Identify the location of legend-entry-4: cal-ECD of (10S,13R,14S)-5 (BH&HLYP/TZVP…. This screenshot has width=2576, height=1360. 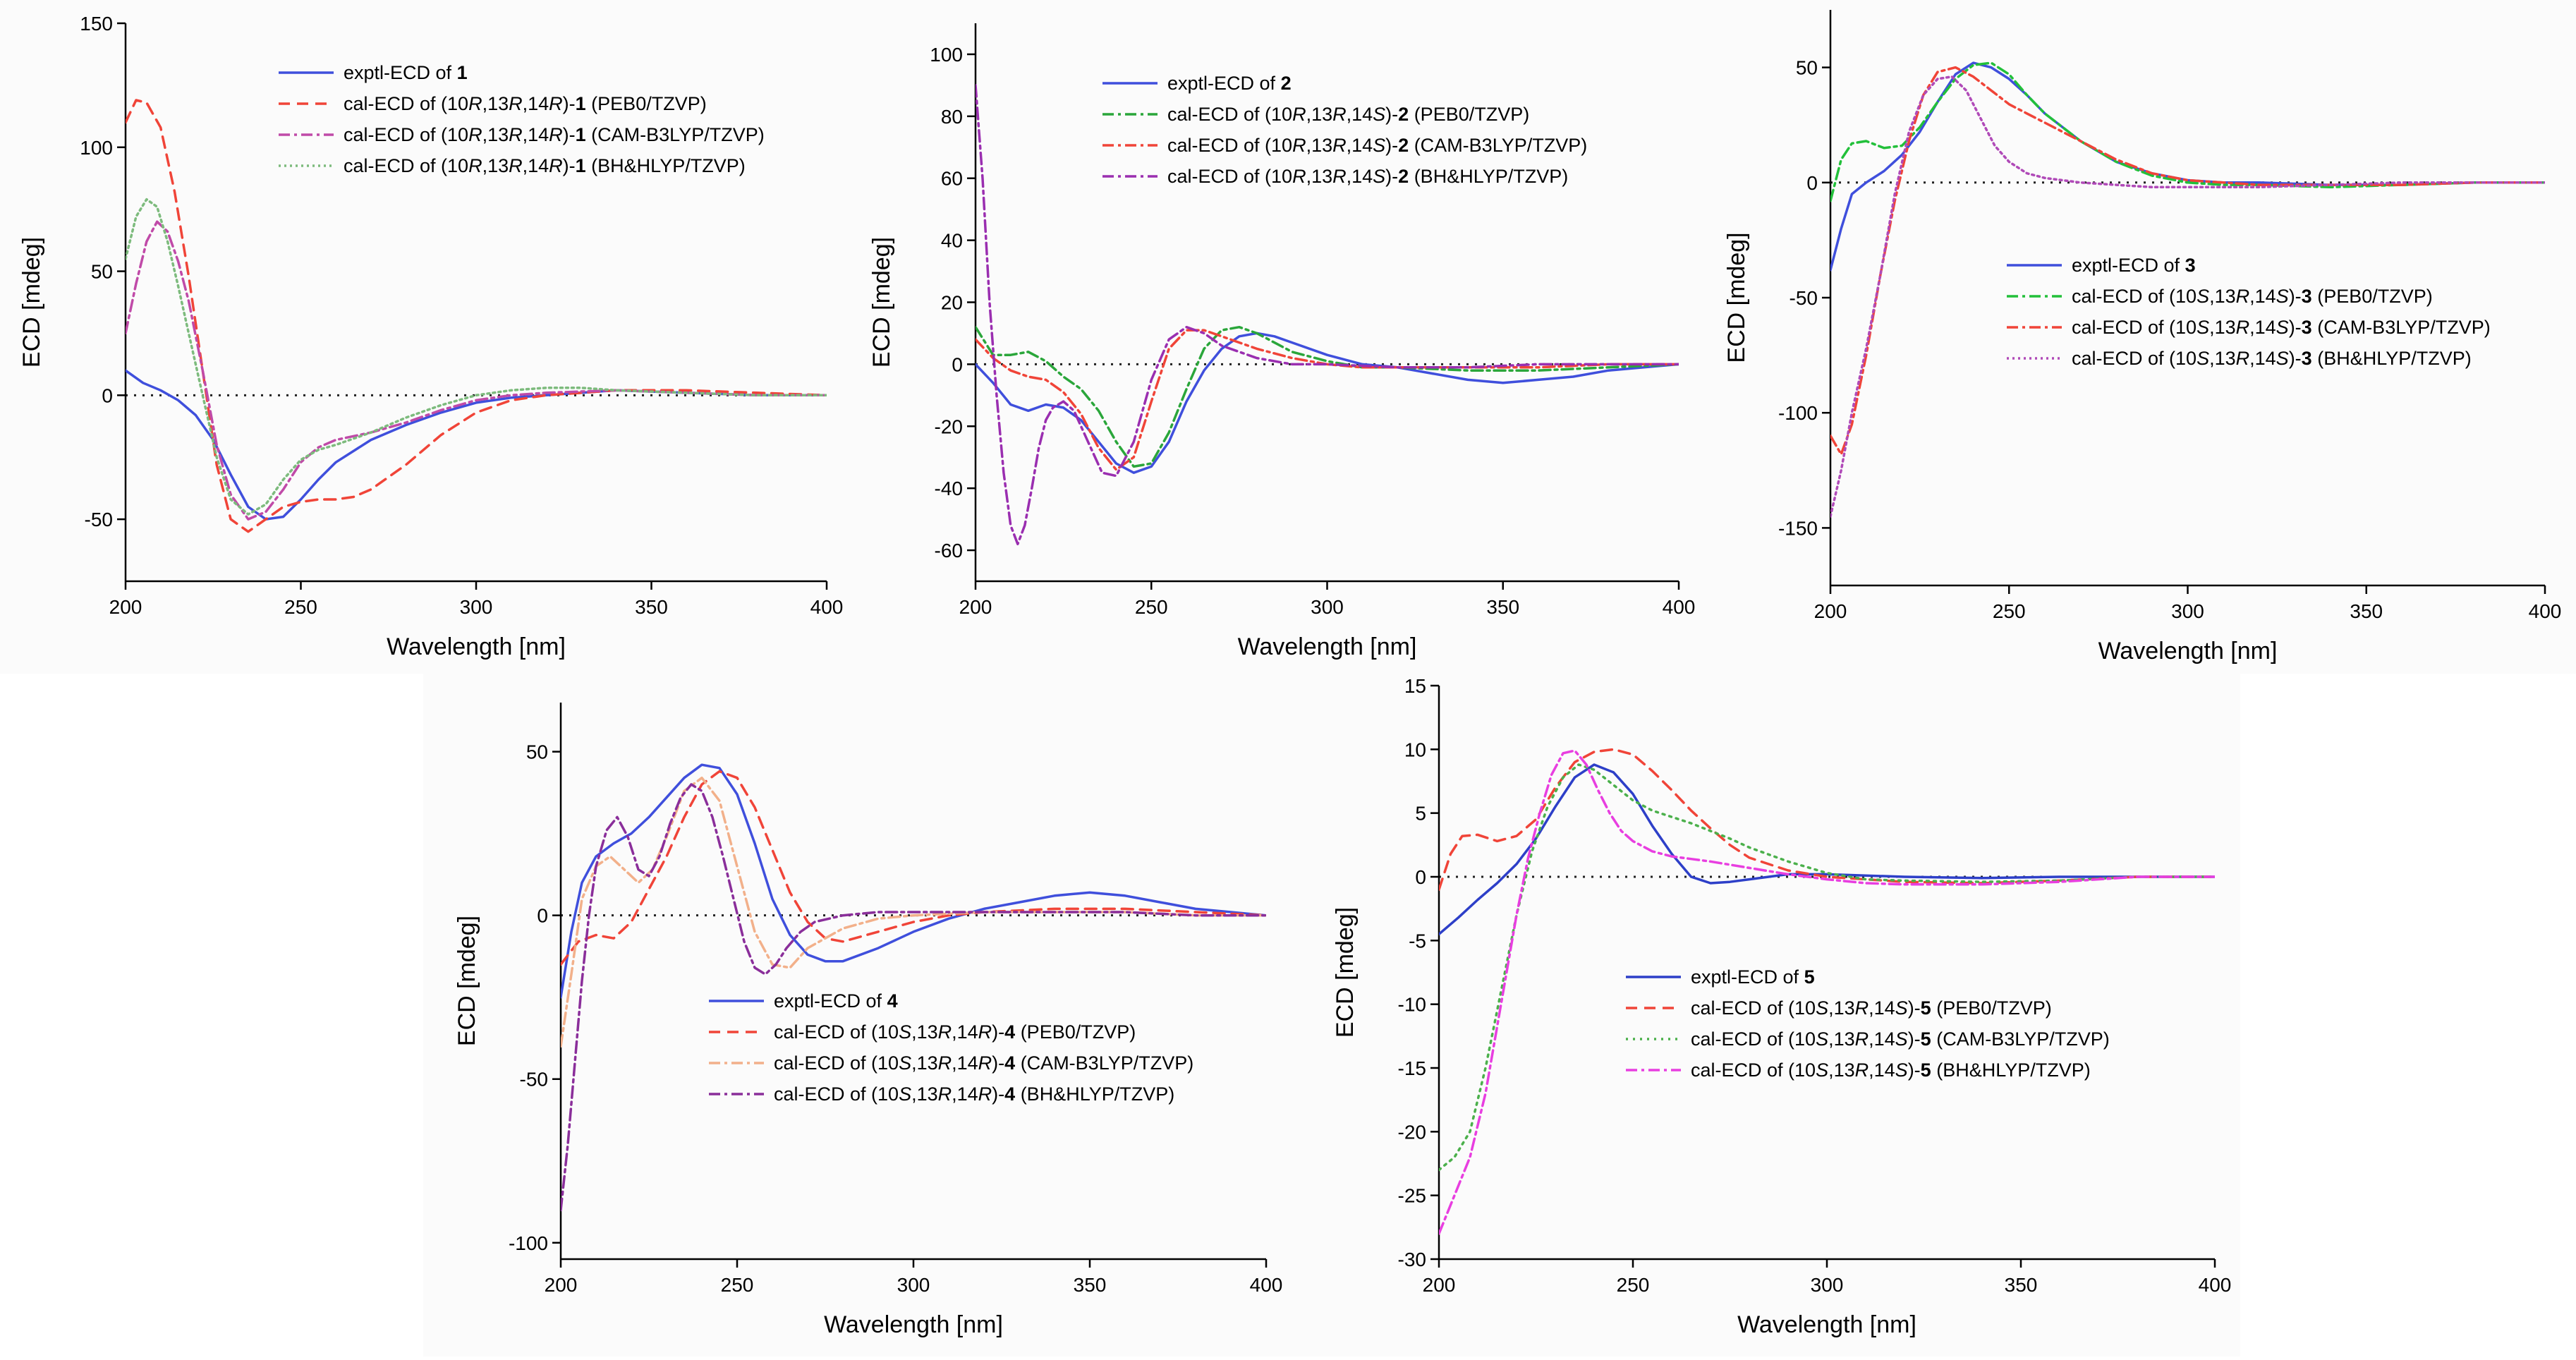
(1891, 1071).